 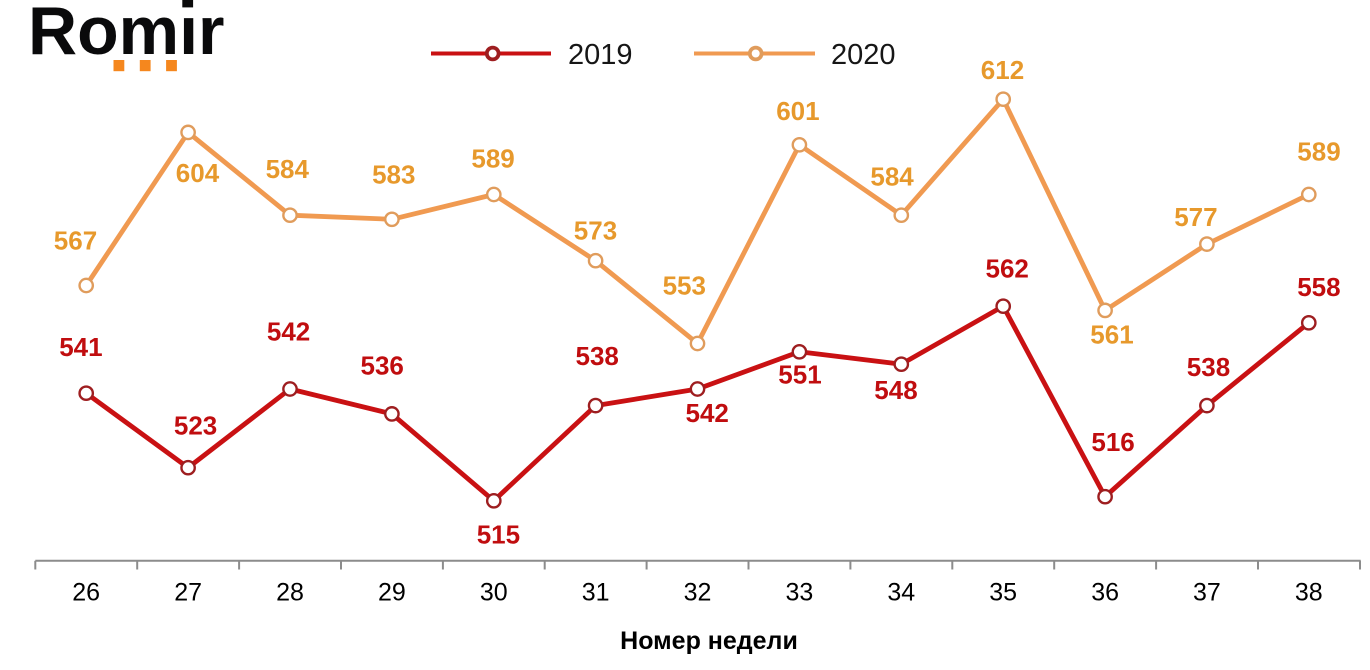 What do you see at coordinates (1105, 593) in the screenshot?
I see `svg-text: 36` at bounding box center [1105, 593].